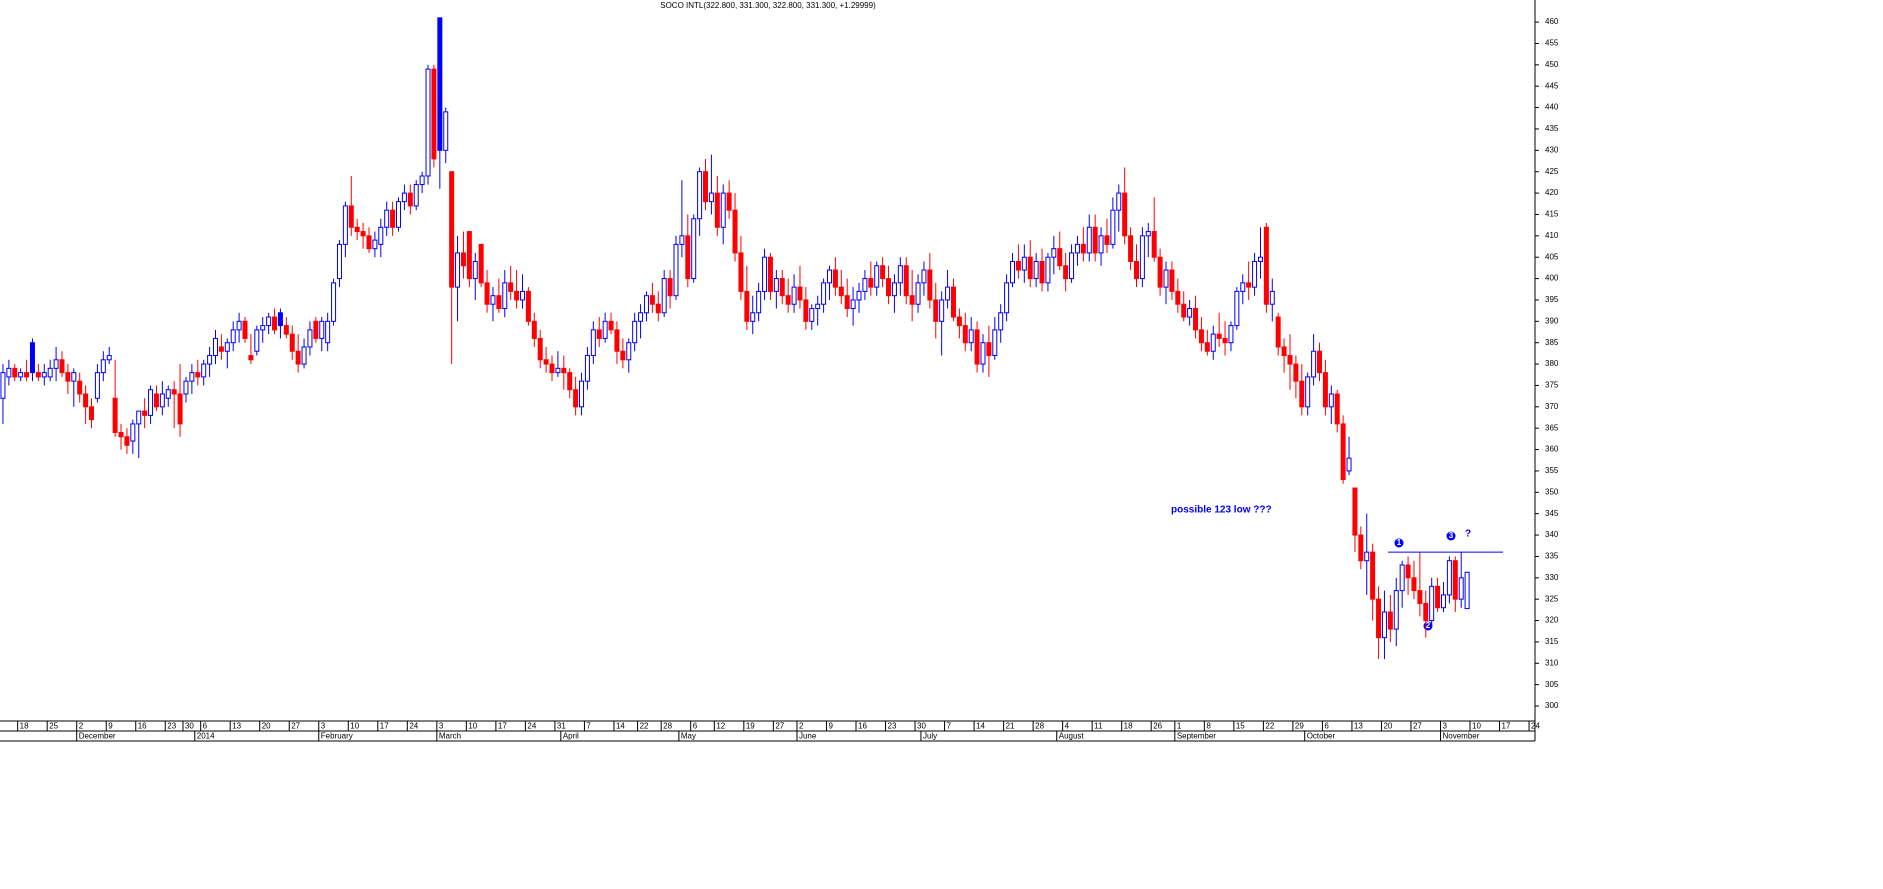  Describe the element at coordinates (1552, 214) in the screenshot. I see `y-tick-label: 415` at that location.